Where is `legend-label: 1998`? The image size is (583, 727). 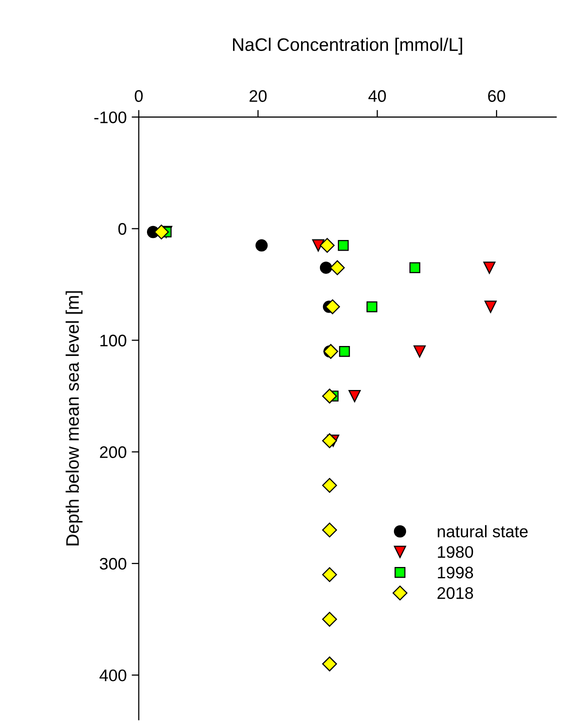
legend-label: 1998 is located at coordinates (456, 572).